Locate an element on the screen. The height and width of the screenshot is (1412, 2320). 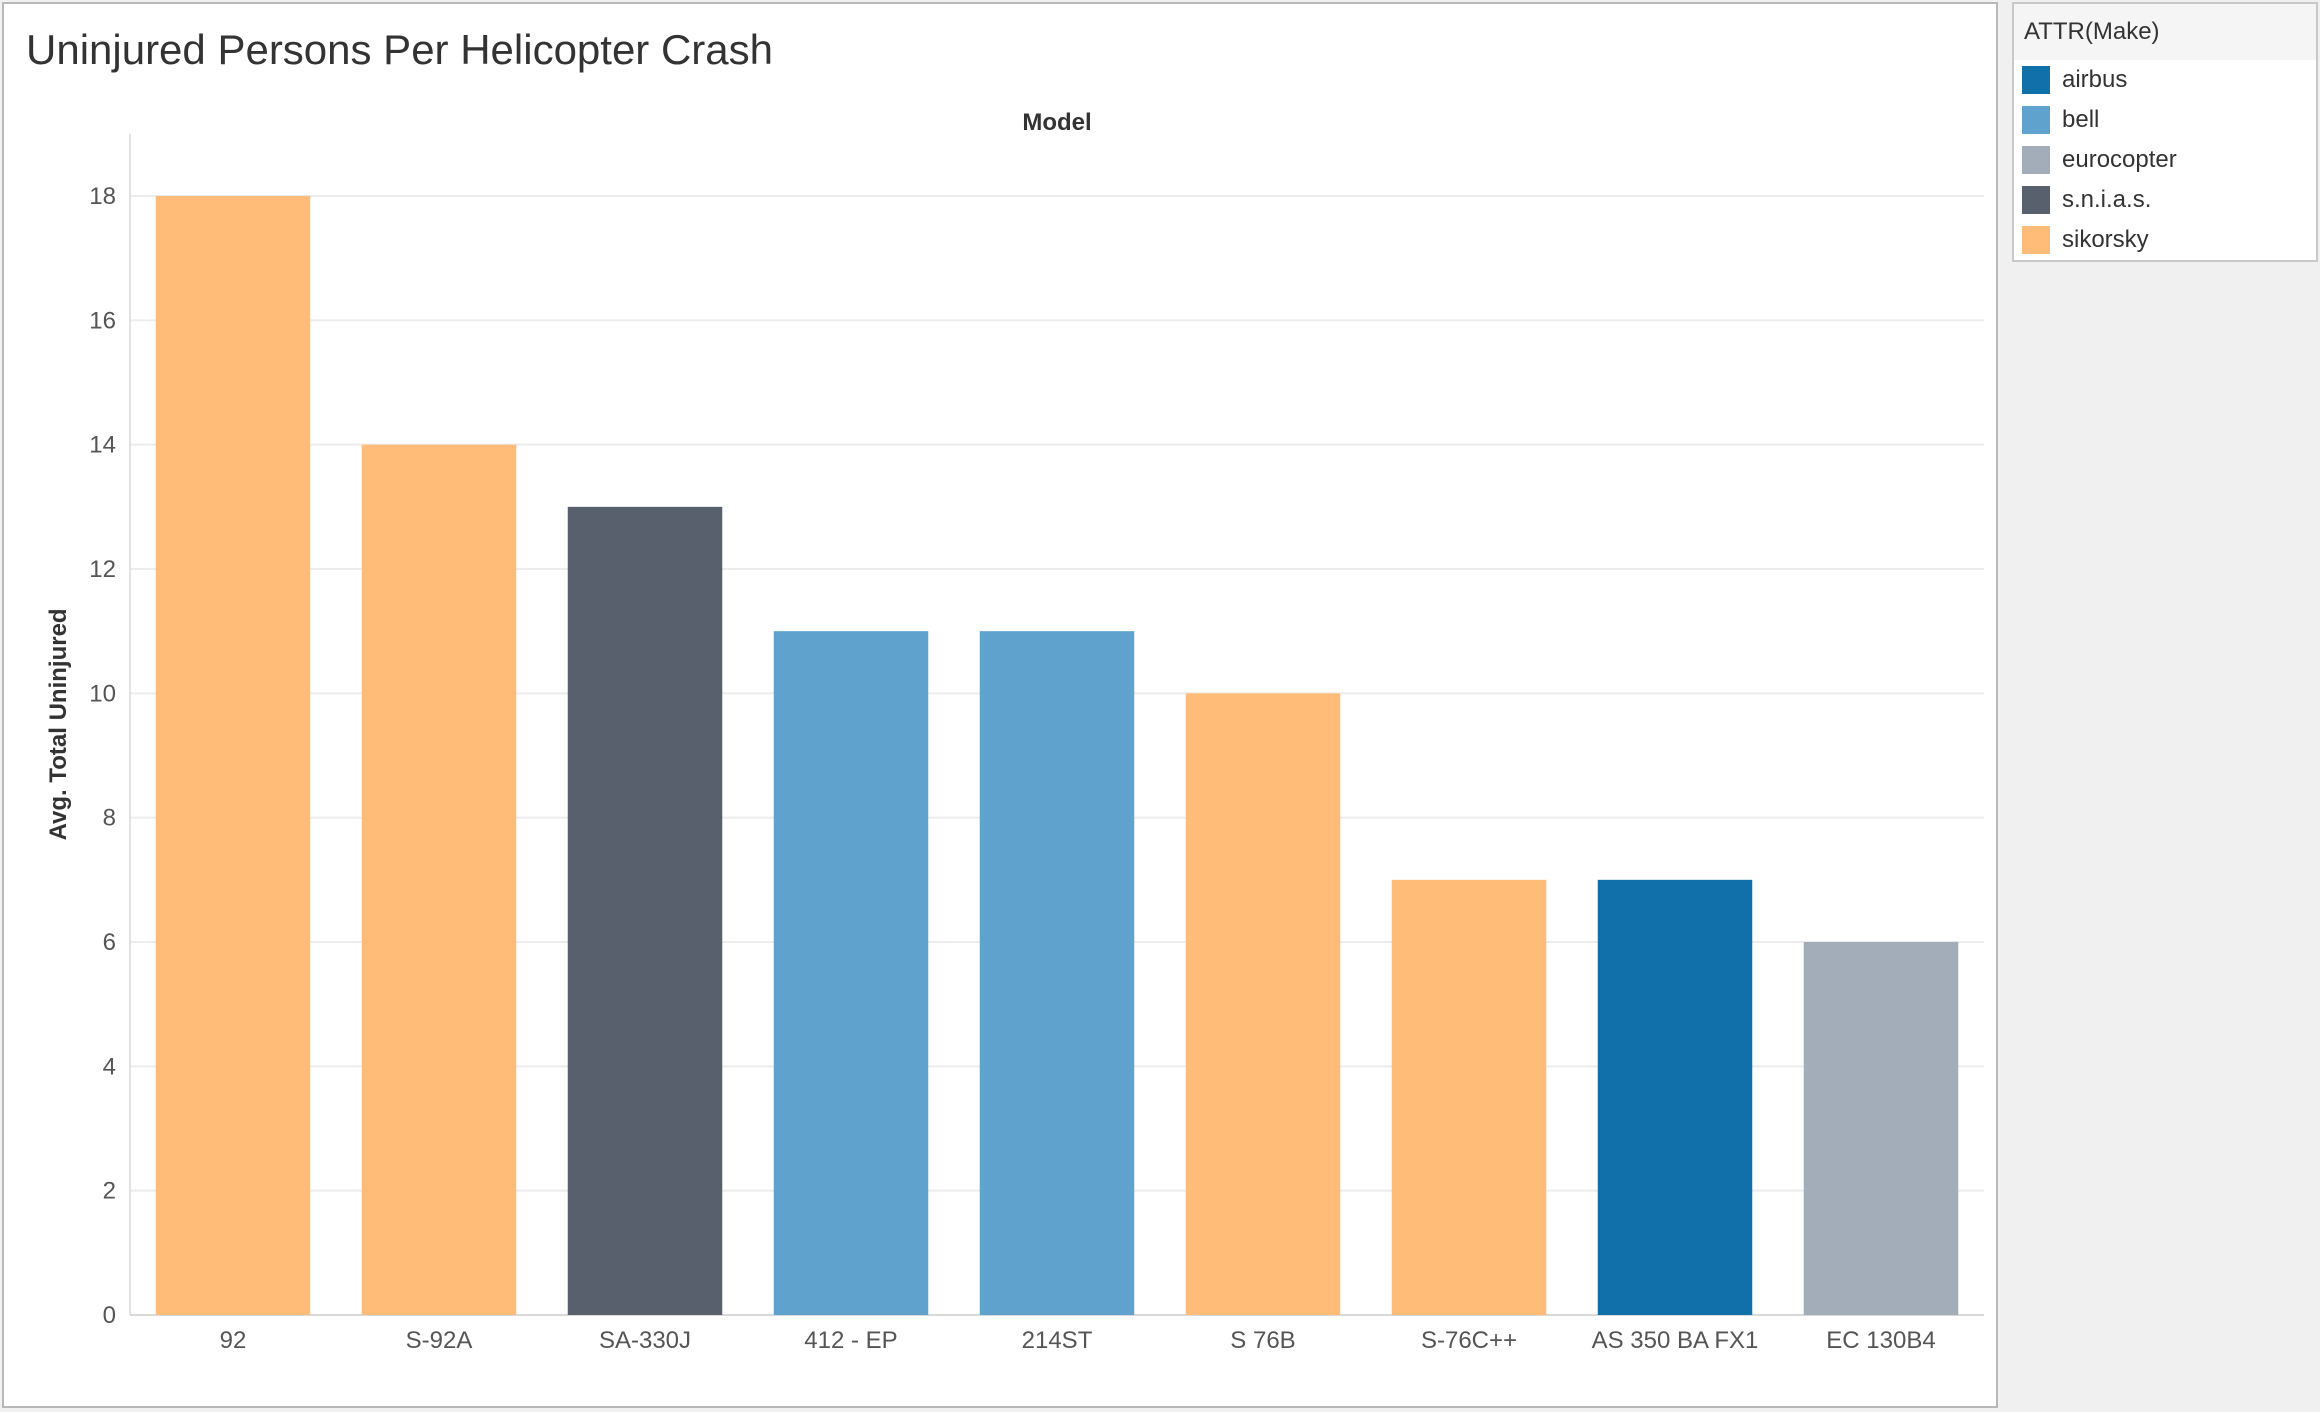
y-tick-label: 6 is located at coordinates (109, 942).